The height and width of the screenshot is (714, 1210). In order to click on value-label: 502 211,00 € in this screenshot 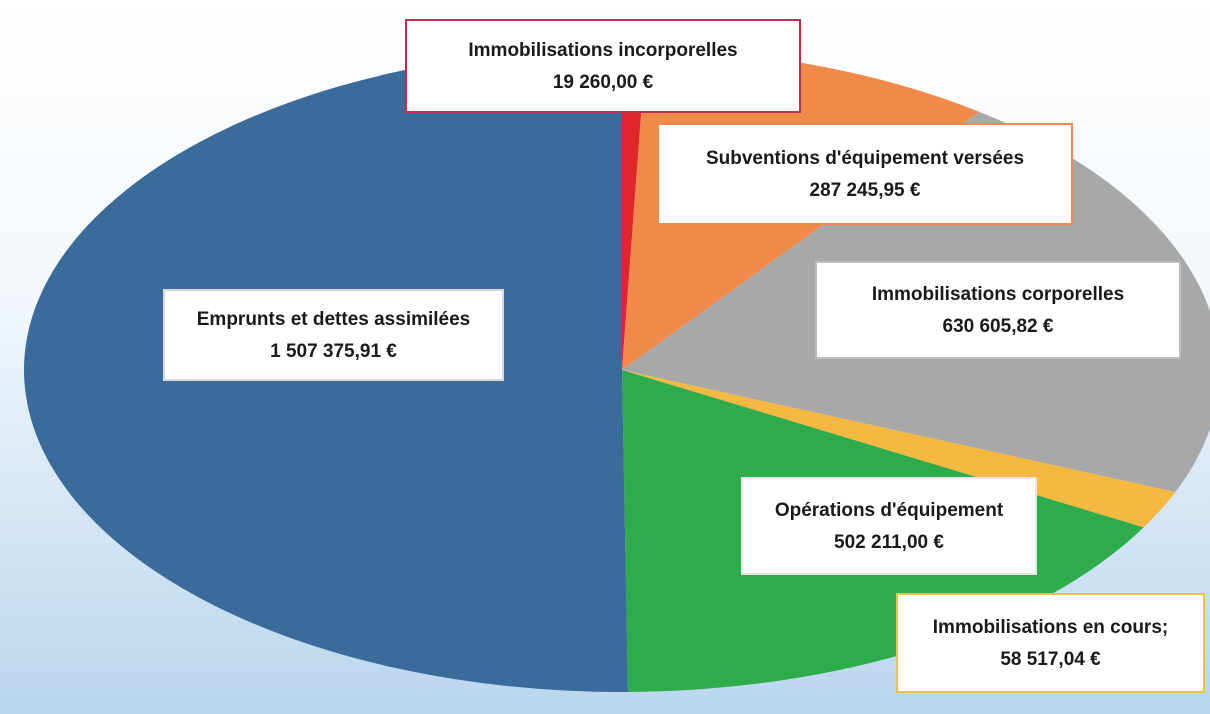, I will do `click(889, 542)`.